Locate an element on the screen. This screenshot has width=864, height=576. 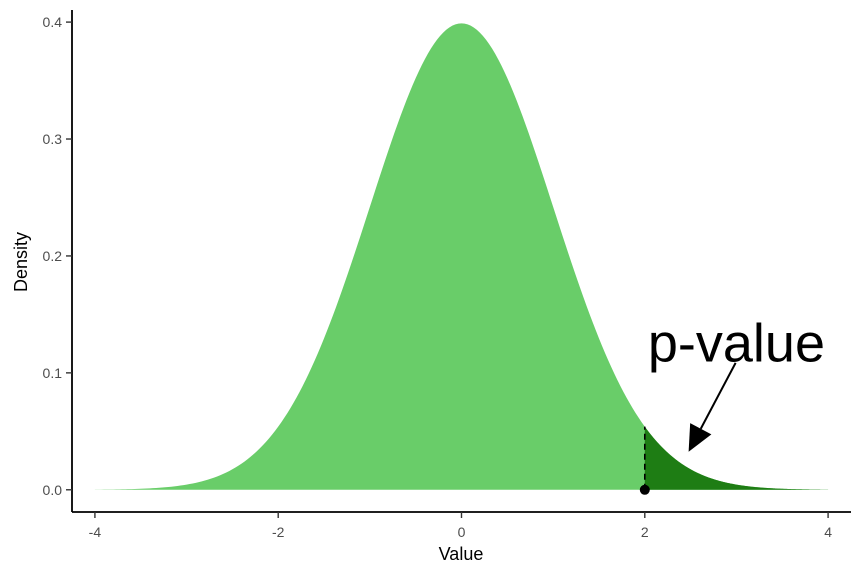
y-tick-label: 0.4 is located at coordinates (53, 22).